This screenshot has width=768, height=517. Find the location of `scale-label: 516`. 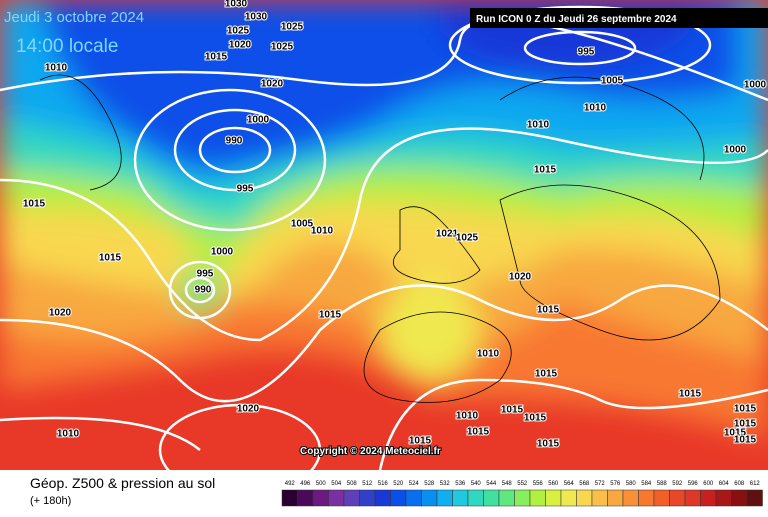

scale-label: 516 is located at coordinates (383, 484).